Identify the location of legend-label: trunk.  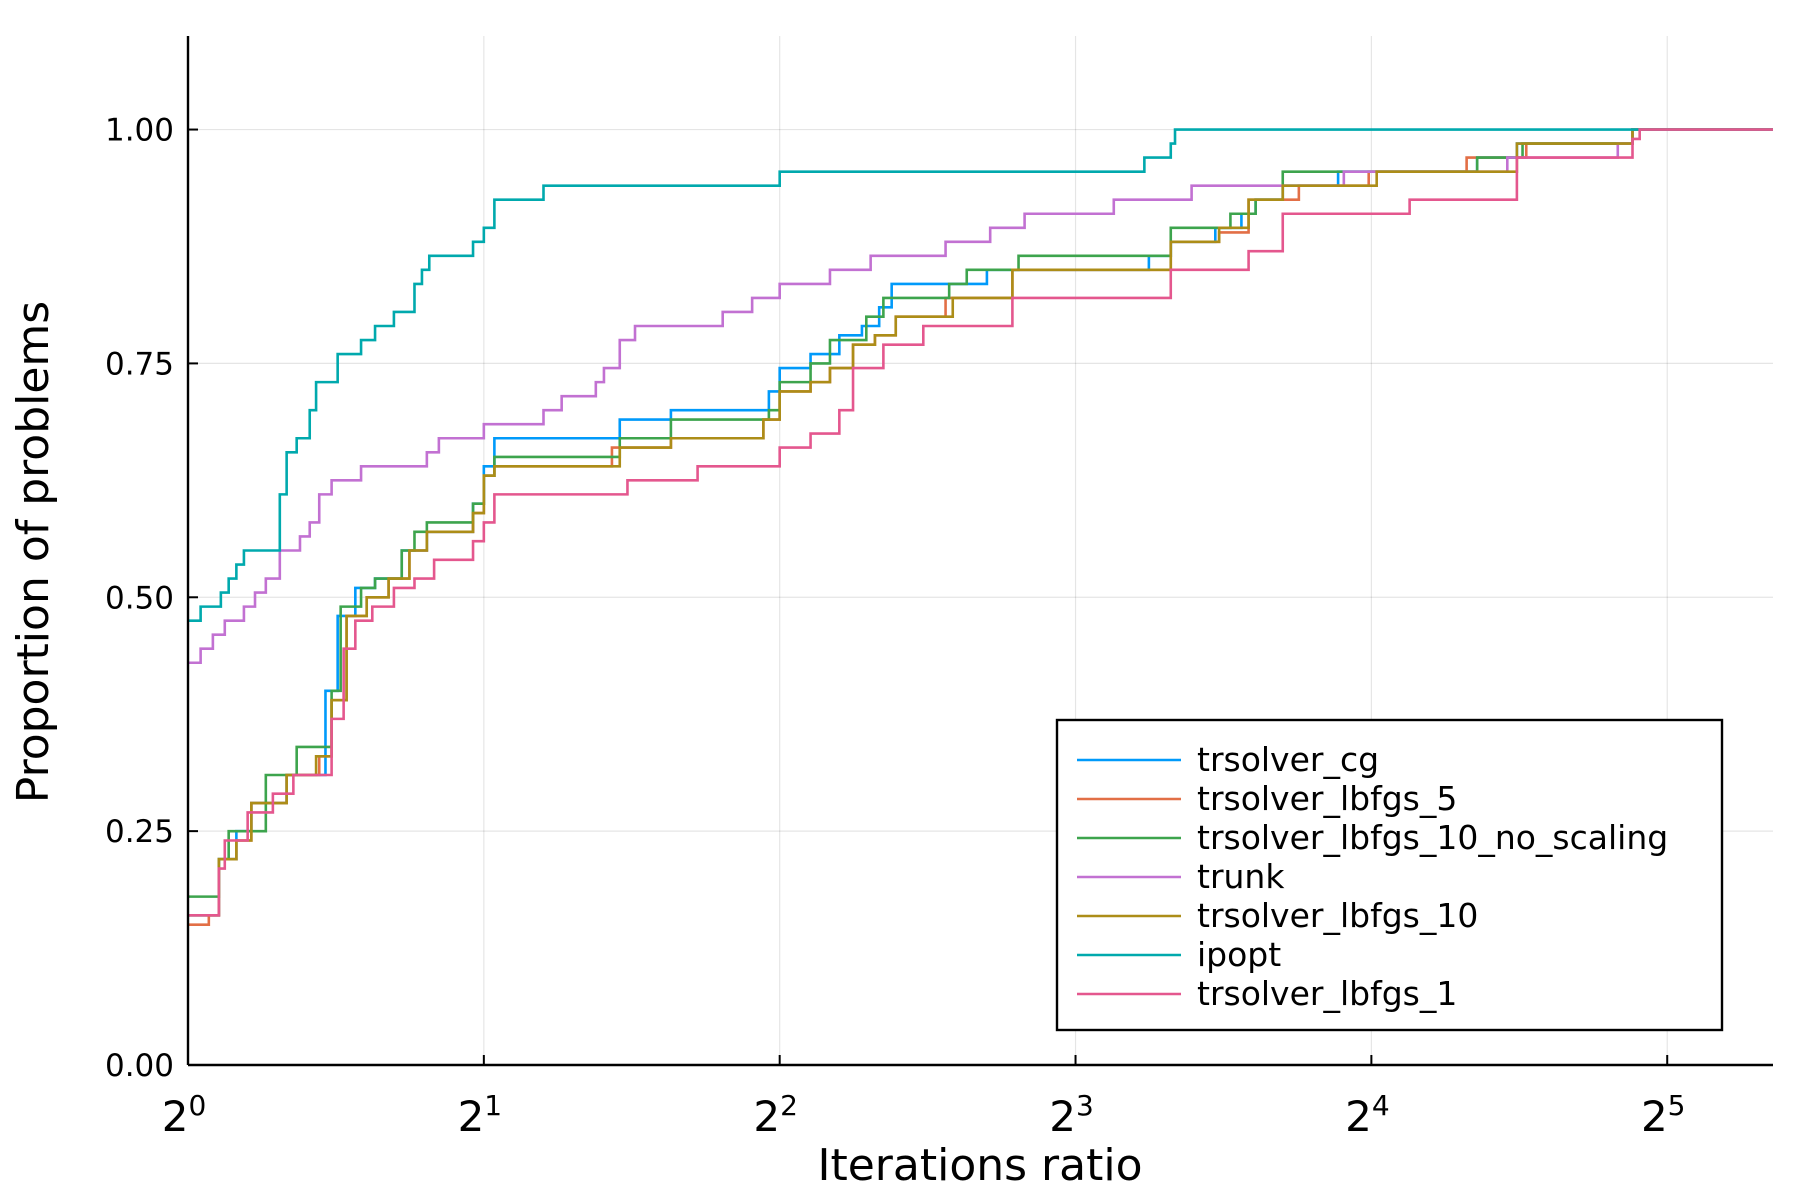
(1241, 876).